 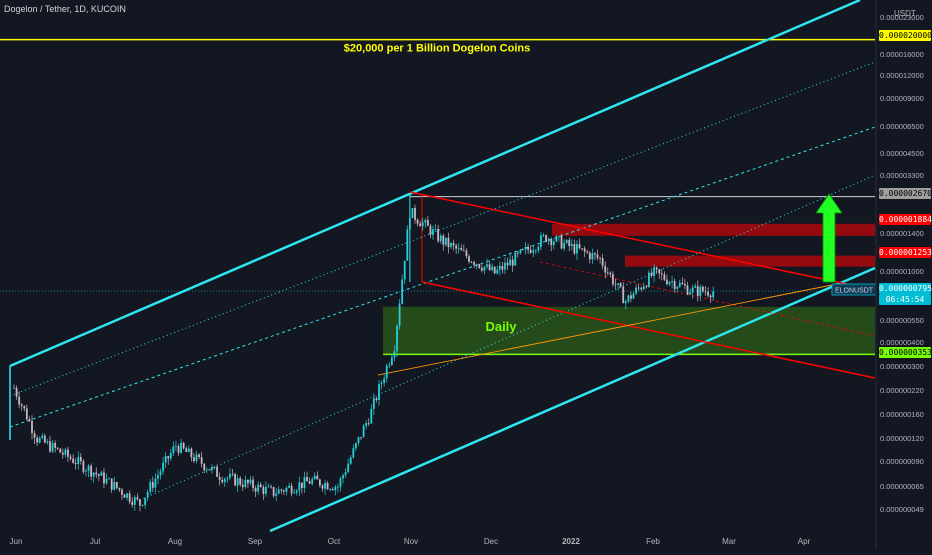 What do you see at coordinates (905, 299) in the screenshot?
I see `price-label: 06:45:54` at bounding box center [905, 299].